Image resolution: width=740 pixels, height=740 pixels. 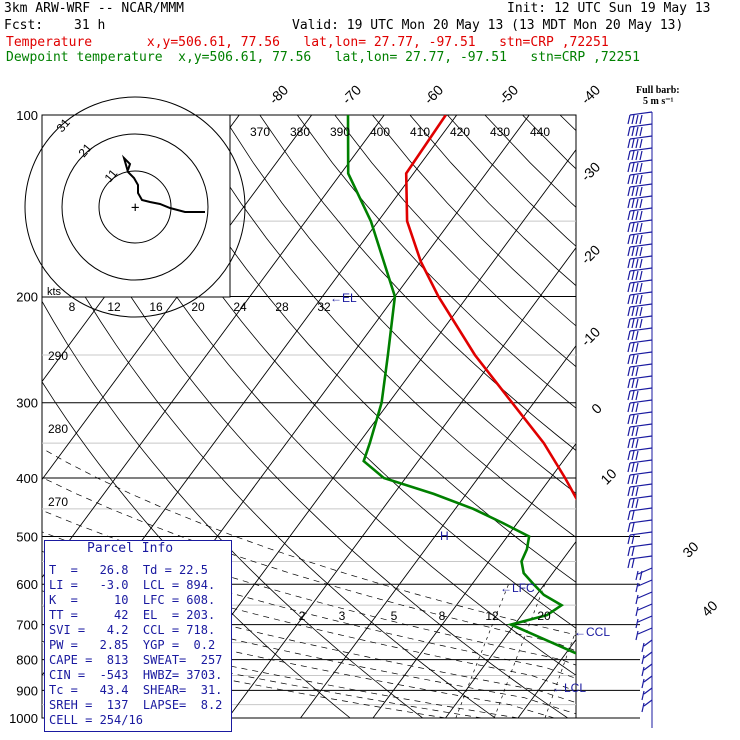 I want to click on pressure-label-900: 900, so click(x=27, y=690).